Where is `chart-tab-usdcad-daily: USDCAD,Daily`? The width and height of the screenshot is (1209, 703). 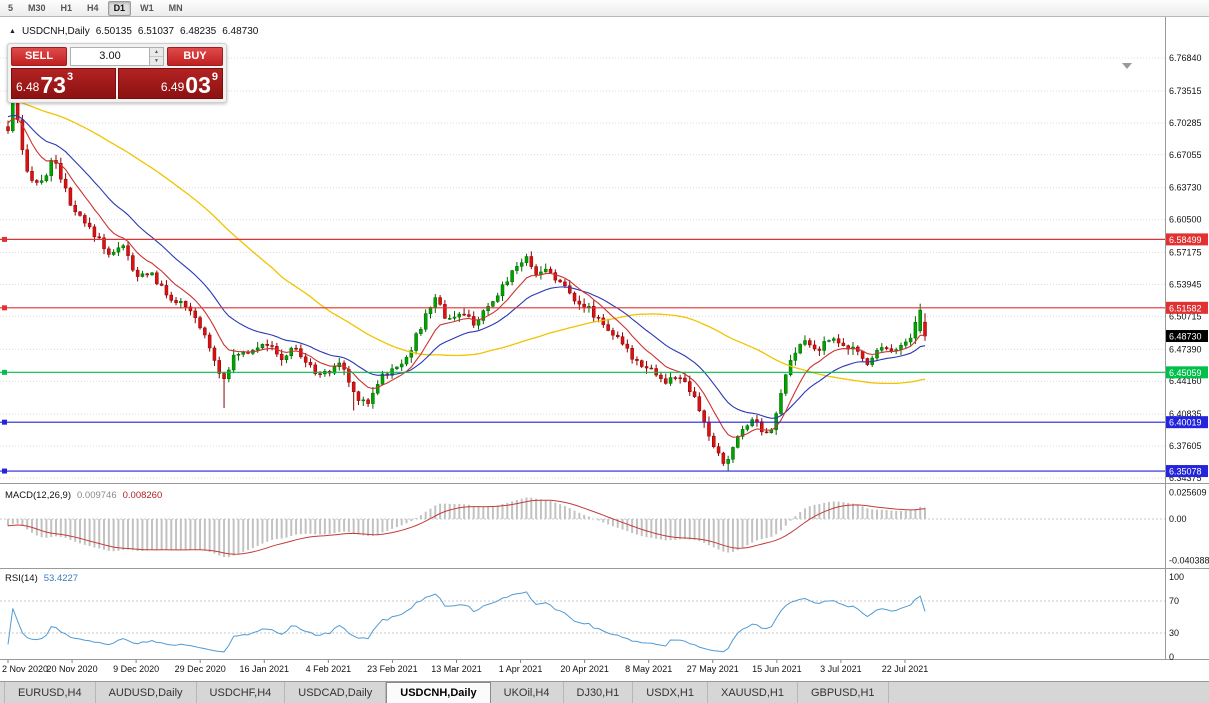
chart-tab-usdcad-daily: USDCAD,Daily is located at coordinates (336, 692).